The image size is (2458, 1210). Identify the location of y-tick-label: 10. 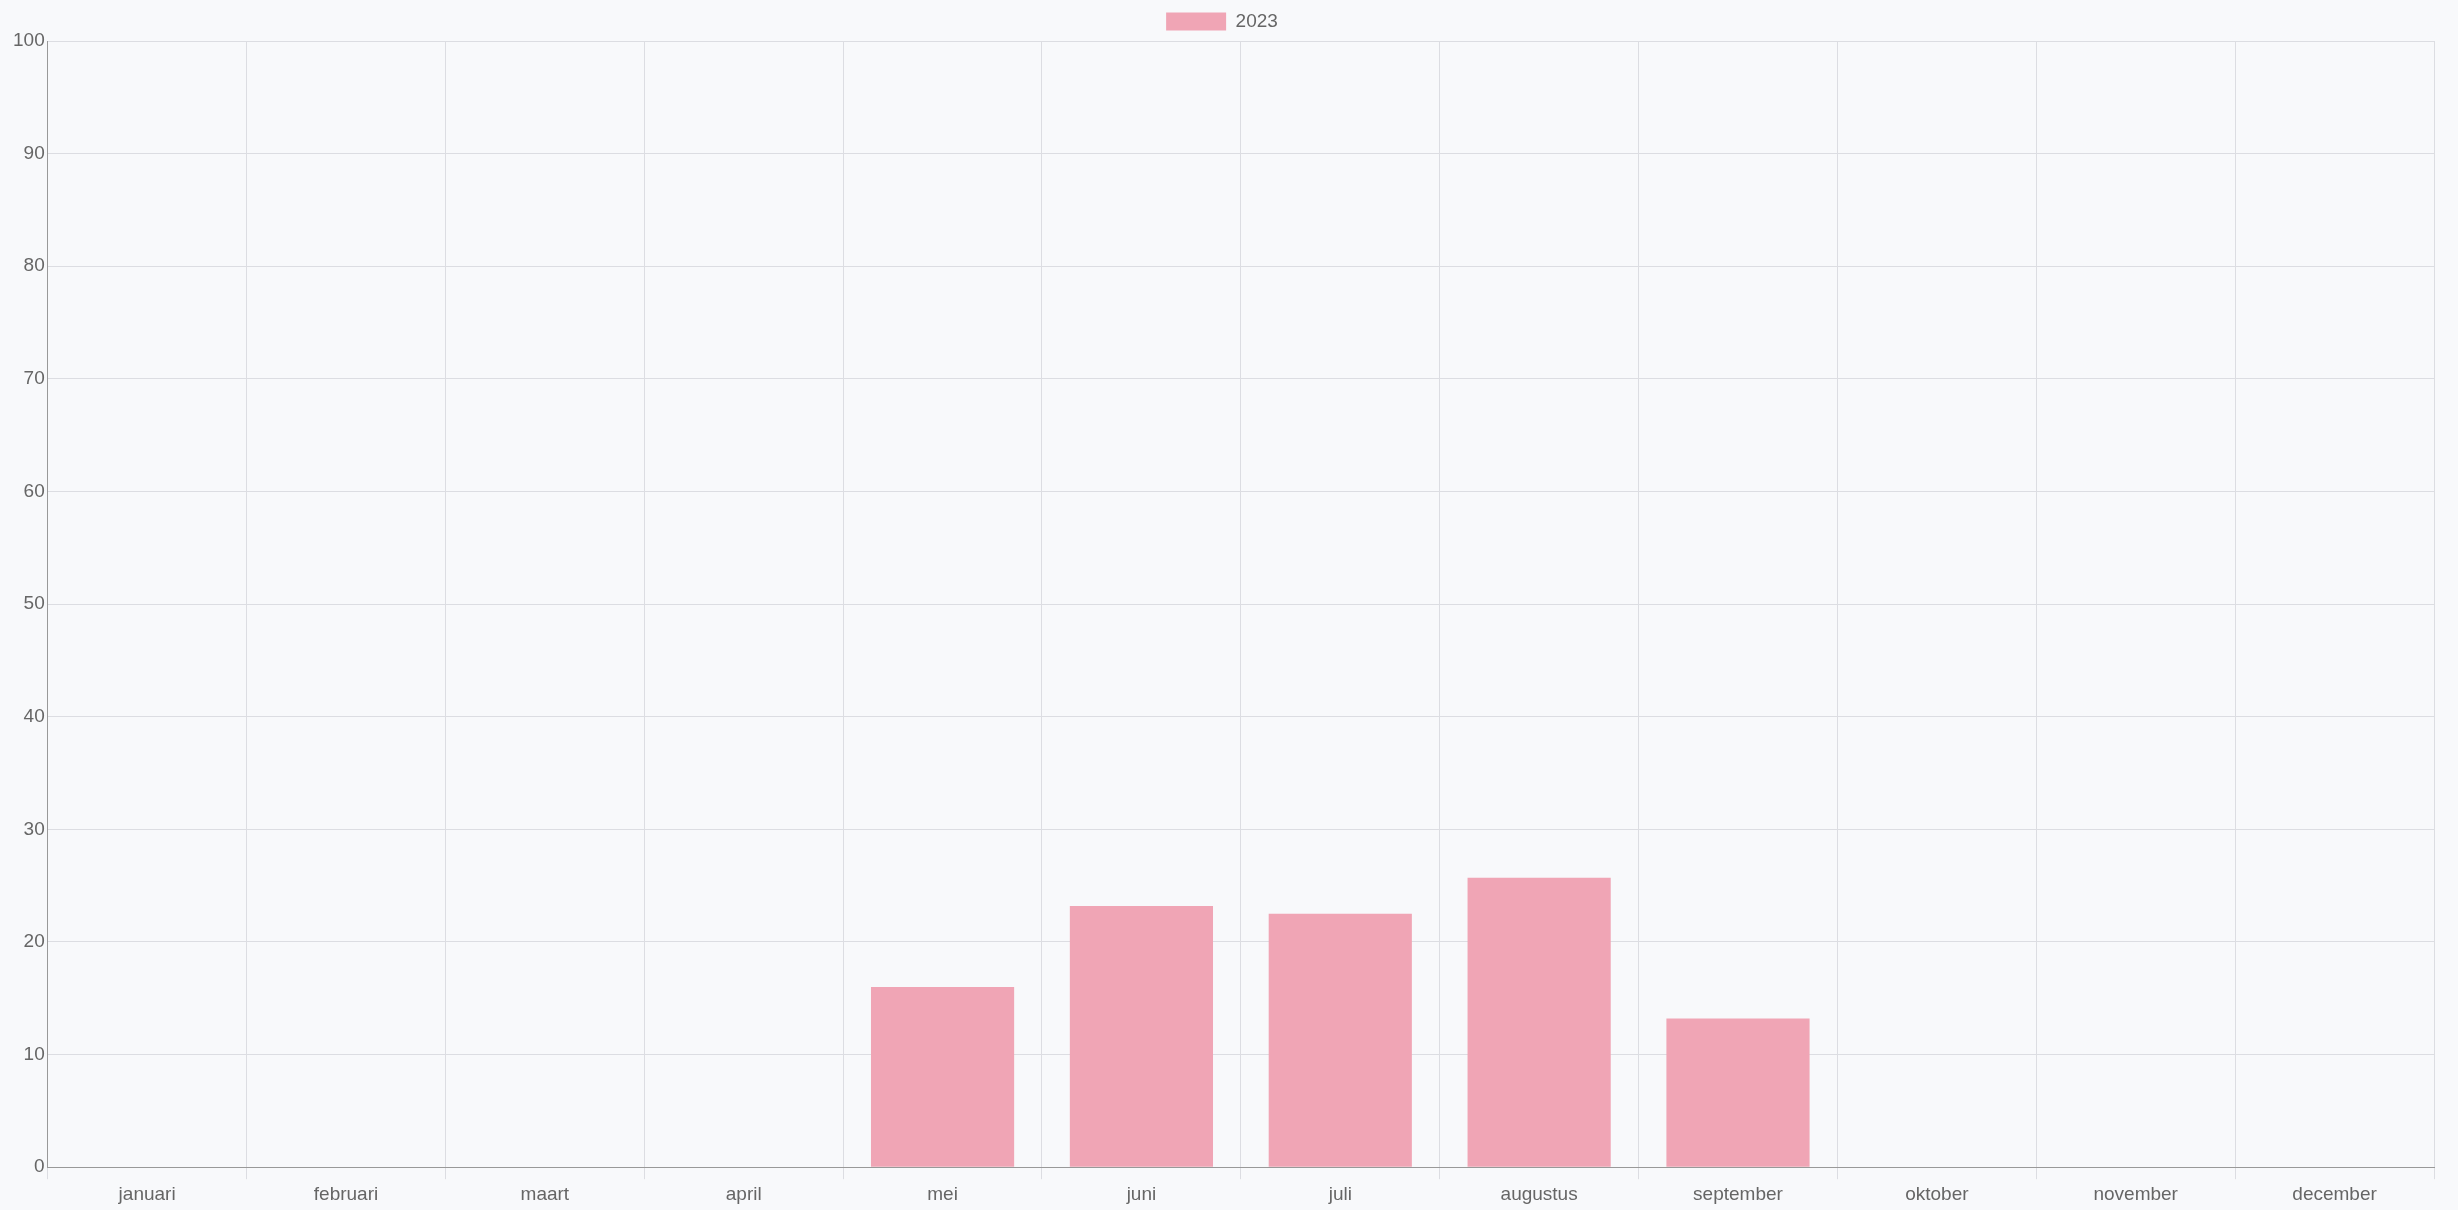
(34, 1053).